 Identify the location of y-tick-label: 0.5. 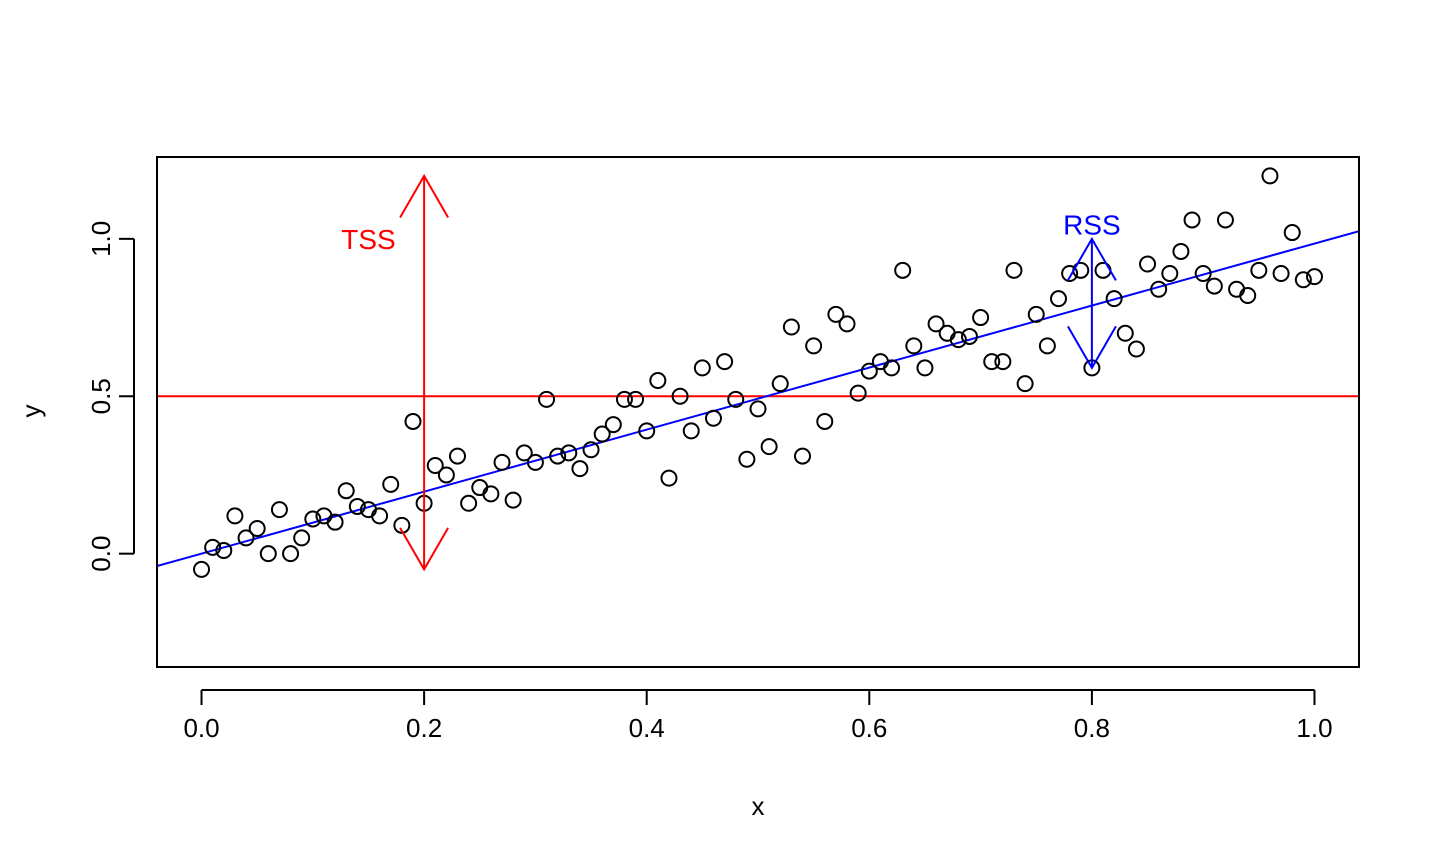
(101, 396).